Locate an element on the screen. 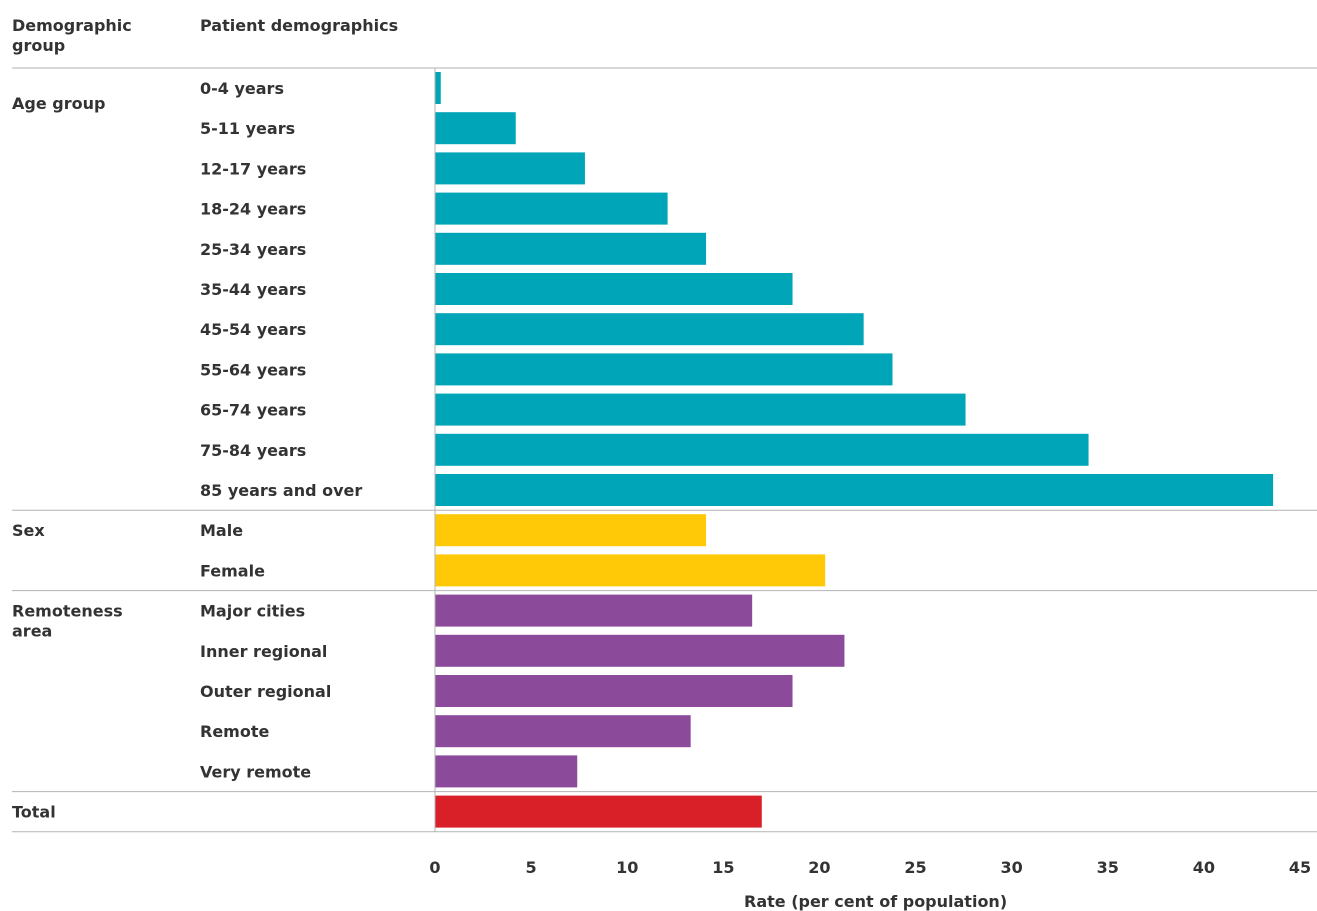 The width and height of the screenshot is (1317, 911). x-tick-label: 45 is located at coordinates (1300, 867).